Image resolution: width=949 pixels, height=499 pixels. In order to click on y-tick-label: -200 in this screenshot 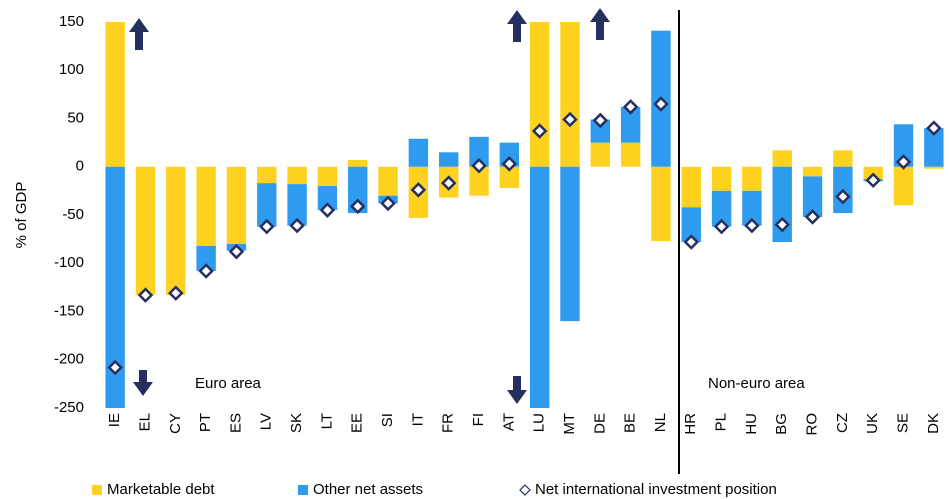, I will do `click(69, 359)`.